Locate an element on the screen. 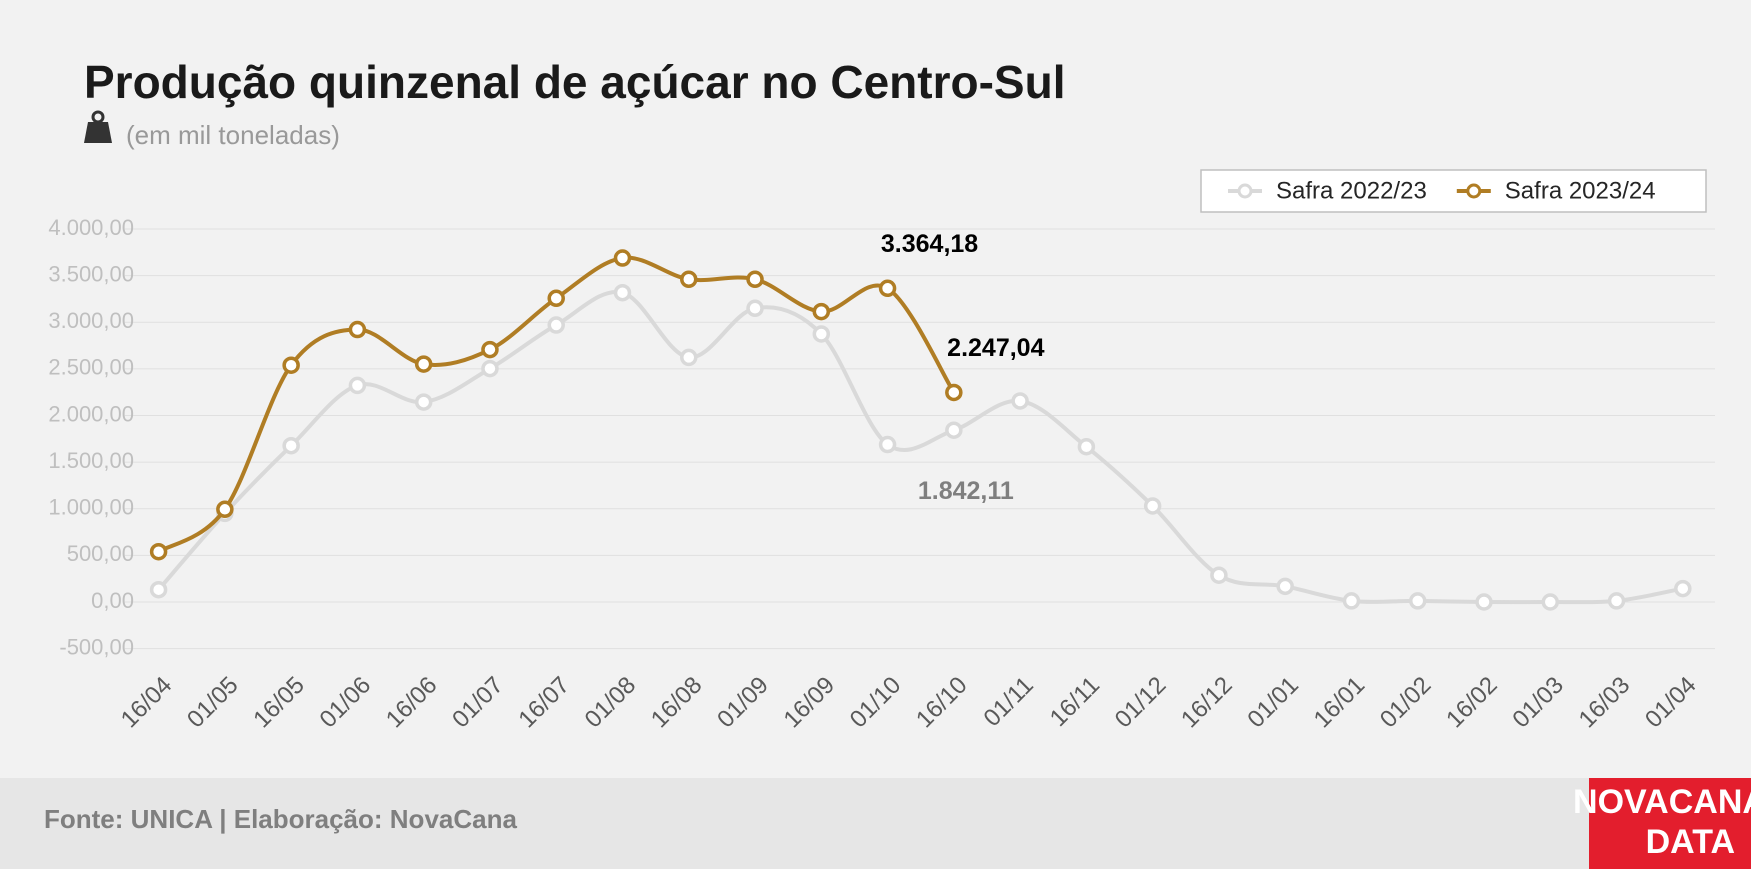 This screenshot has height=869, width=1751. y-tick-label: 0,00 is located at coordinates (112, 600).